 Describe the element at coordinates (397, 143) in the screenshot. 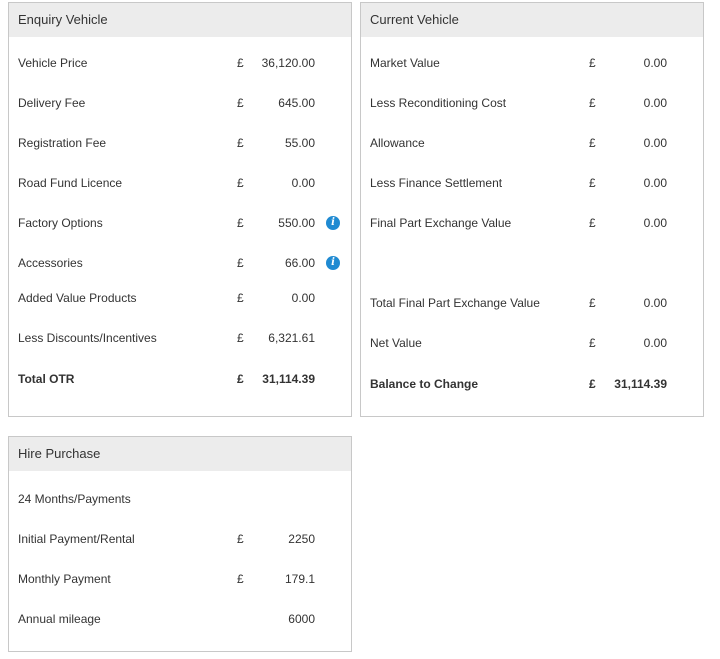

I see `allowance-label: Allowance` at that location.